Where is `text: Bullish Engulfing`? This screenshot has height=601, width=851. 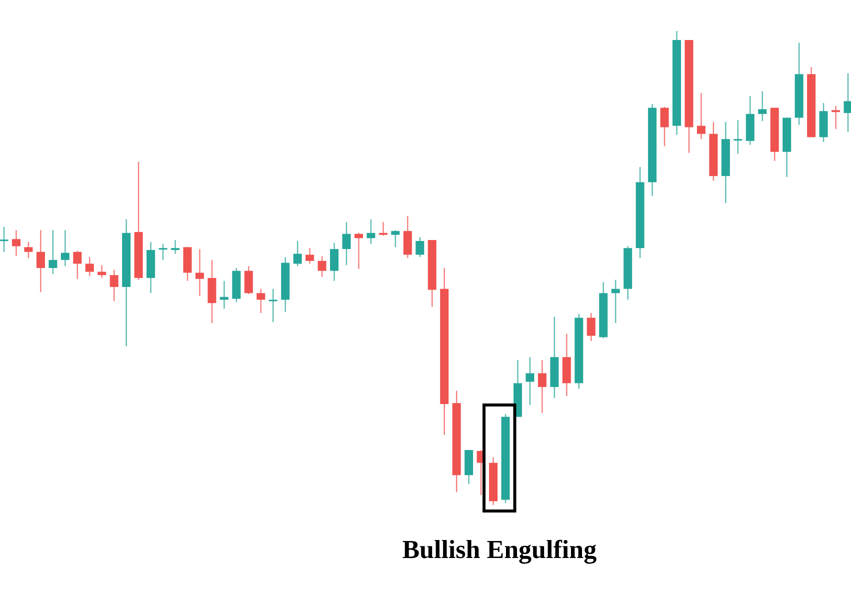
text: Bullish Engulfing is located at coordinates (499, 549).